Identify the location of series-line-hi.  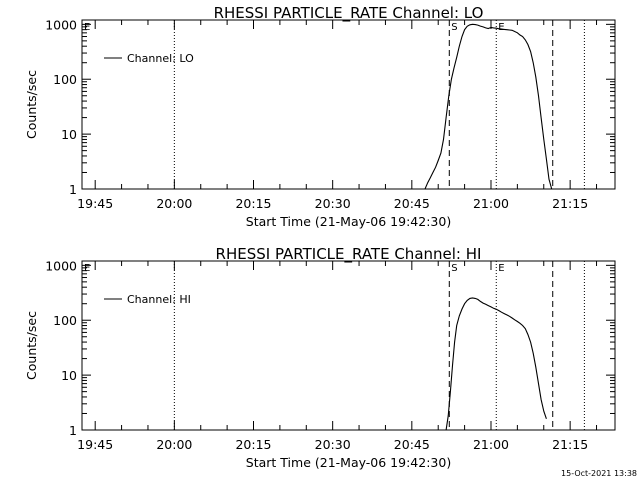
(496, 364).